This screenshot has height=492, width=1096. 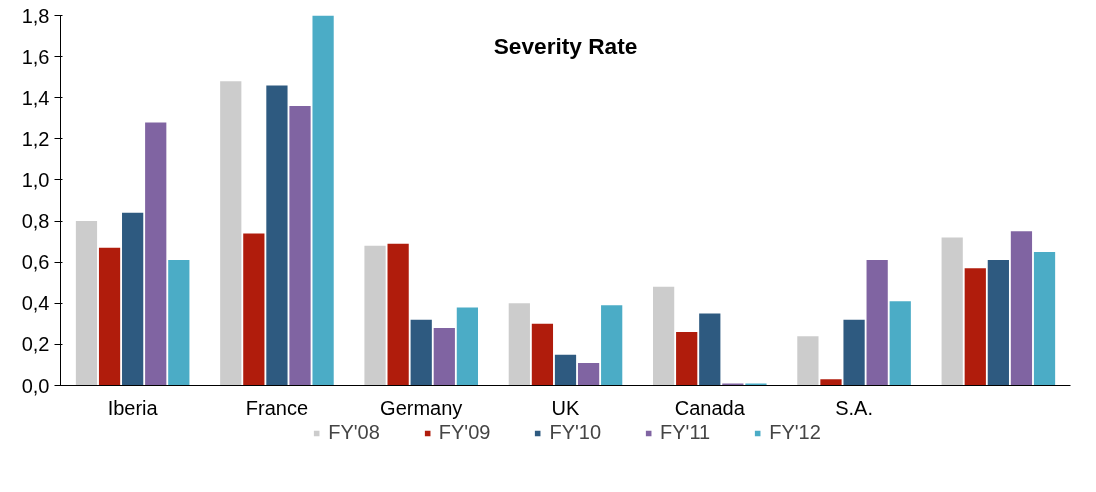 I want to click on y-tick-label: 1,6, so click(x=35, y=56).